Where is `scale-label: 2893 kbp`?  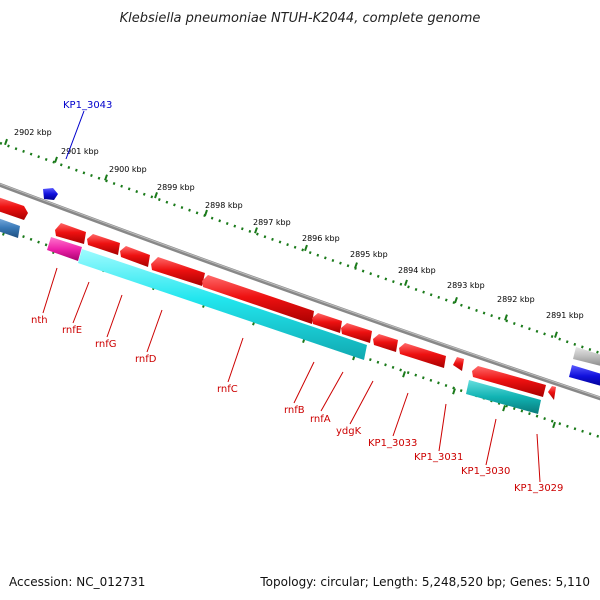 scale-label: 2893 kbp is located at coordinates (466, 285).